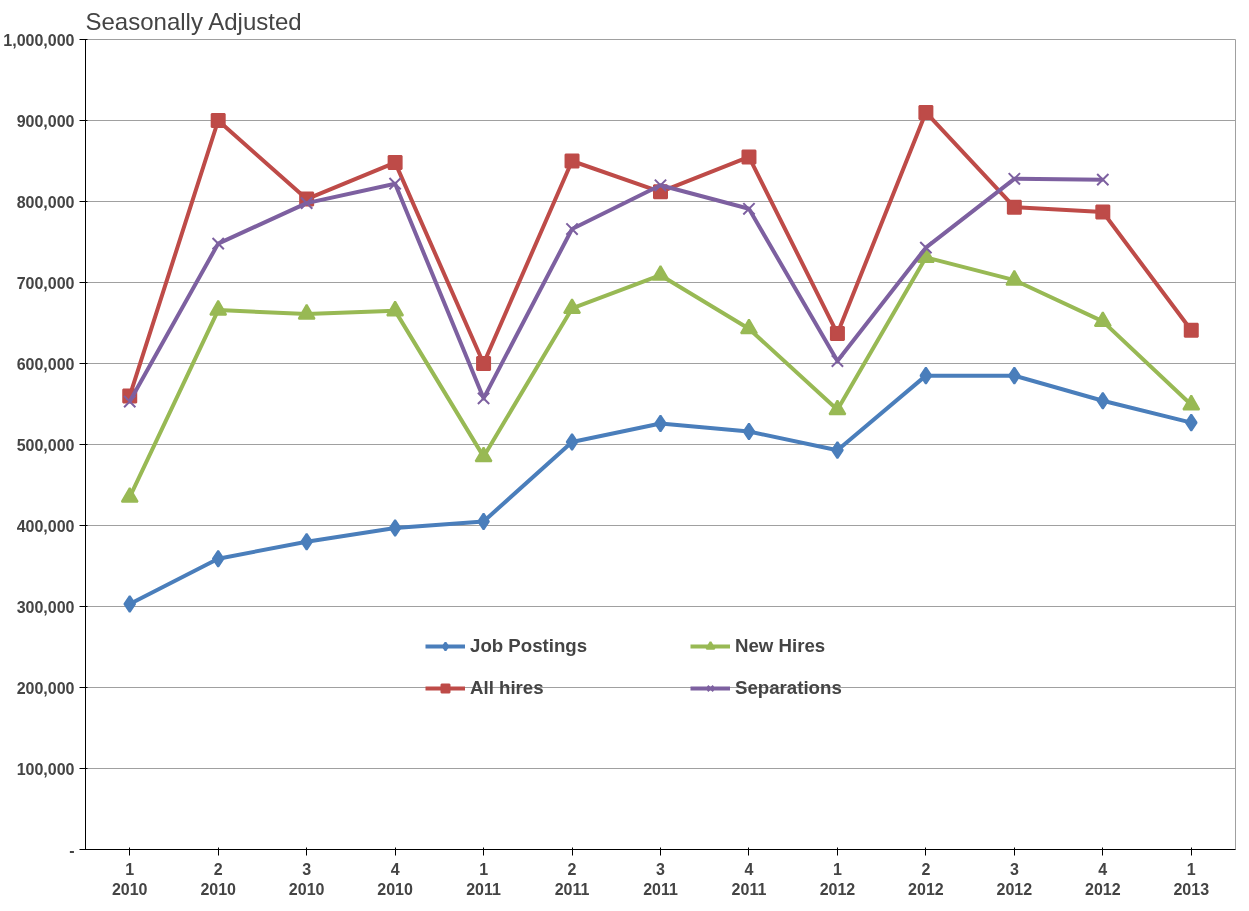 This screenshot has width=1249, height=911. I want to click on y-tick-label: 100,000, so click(45, 769).